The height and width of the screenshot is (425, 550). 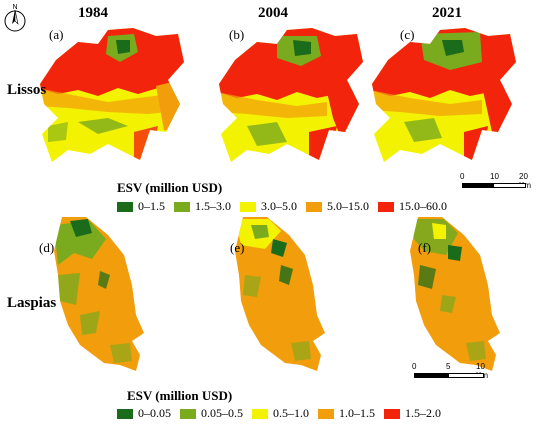 I want to click on legend-top-label-1: 1.5–3.0, so click(x=213, y=206).